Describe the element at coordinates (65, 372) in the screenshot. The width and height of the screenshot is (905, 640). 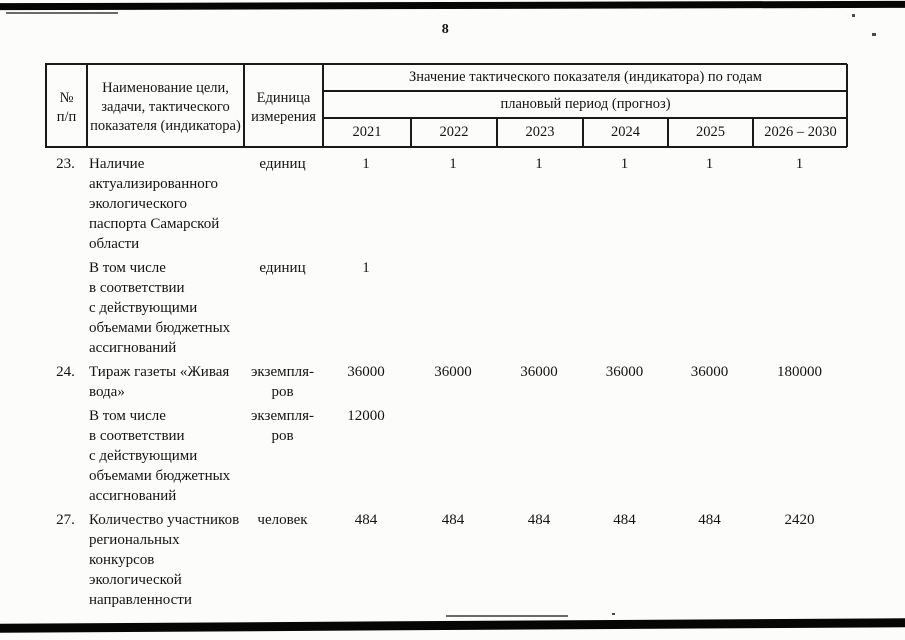
I see `cell-row-number: 24.` at that location.